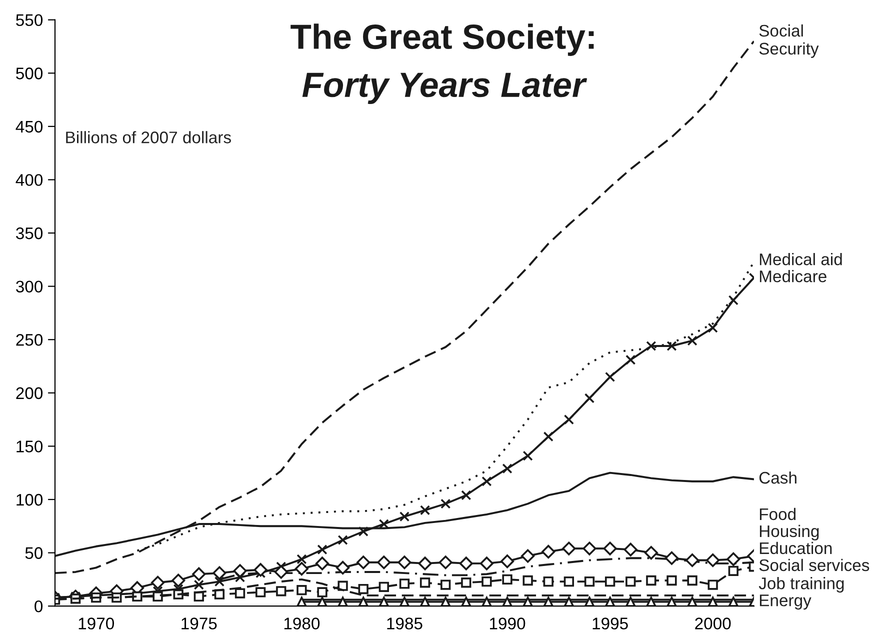 This screenshot has height=640, width=887. Describe the element at coordinates (796, 548) in the screenshot. I see `series-label: Education` at that location.